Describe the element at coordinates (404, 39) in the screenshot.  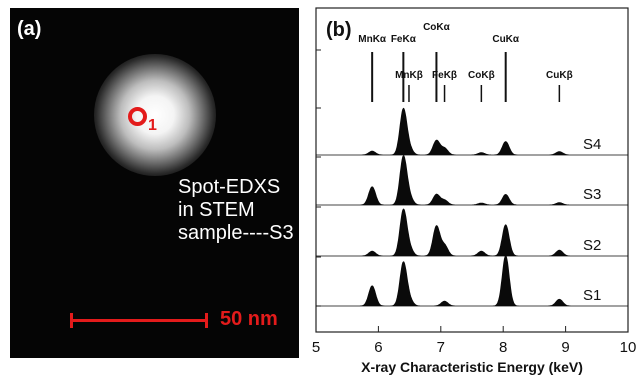
I see `reference-line-label: FeKα` at that location.